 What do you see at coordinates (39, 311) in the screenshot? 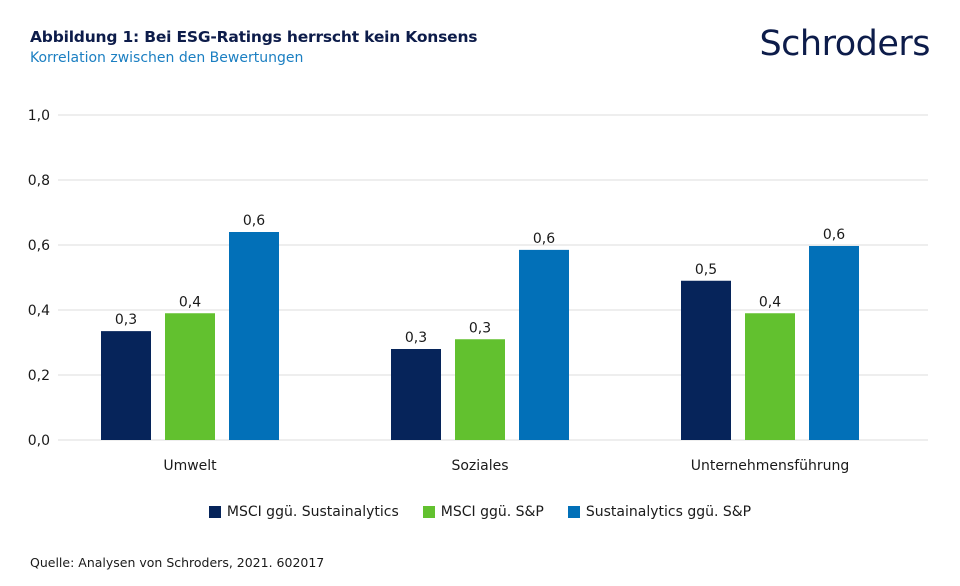
I see `y-tick-label: 0,4` at bounding box center [39, 311].